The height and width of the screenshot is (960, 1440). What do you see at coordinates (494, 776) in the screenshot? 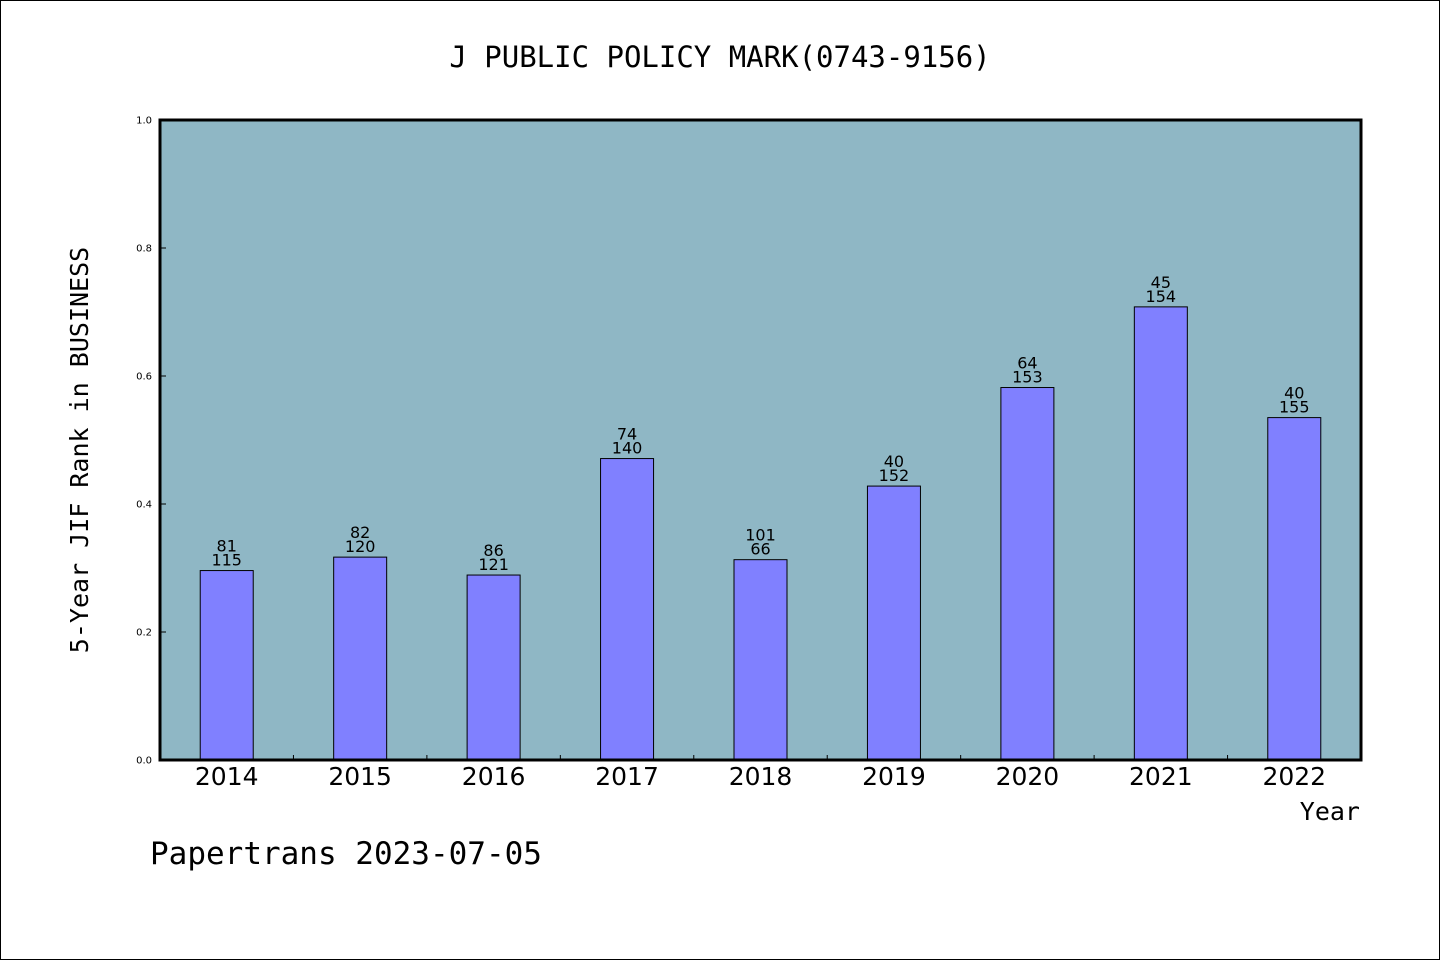
I see `x-tick-label-2016: 2016` at bounding box center [494, 776].